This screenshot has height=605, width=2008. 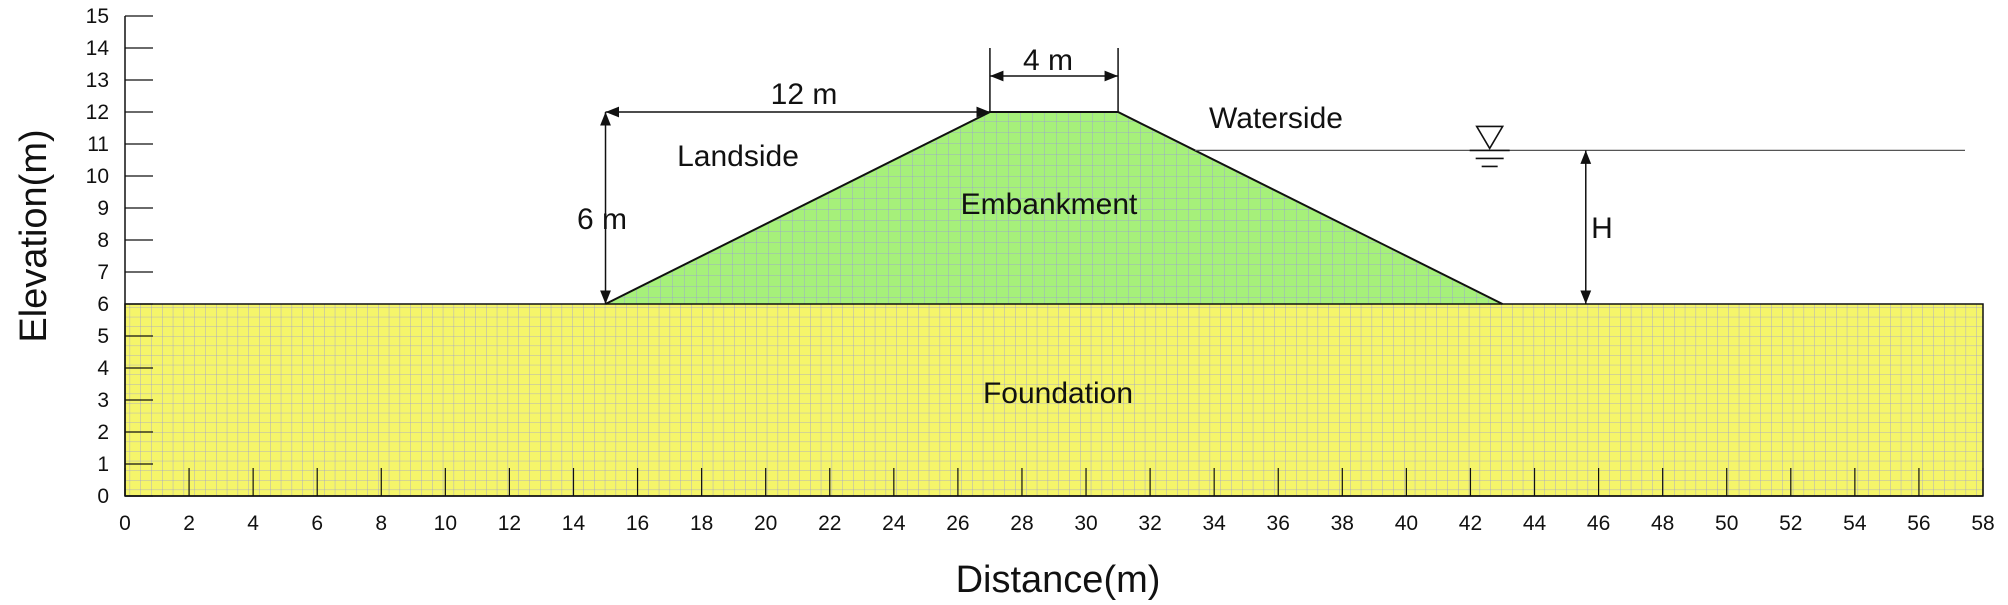 I want to click on x-tick-label: 18, so click(x=701, y=523).